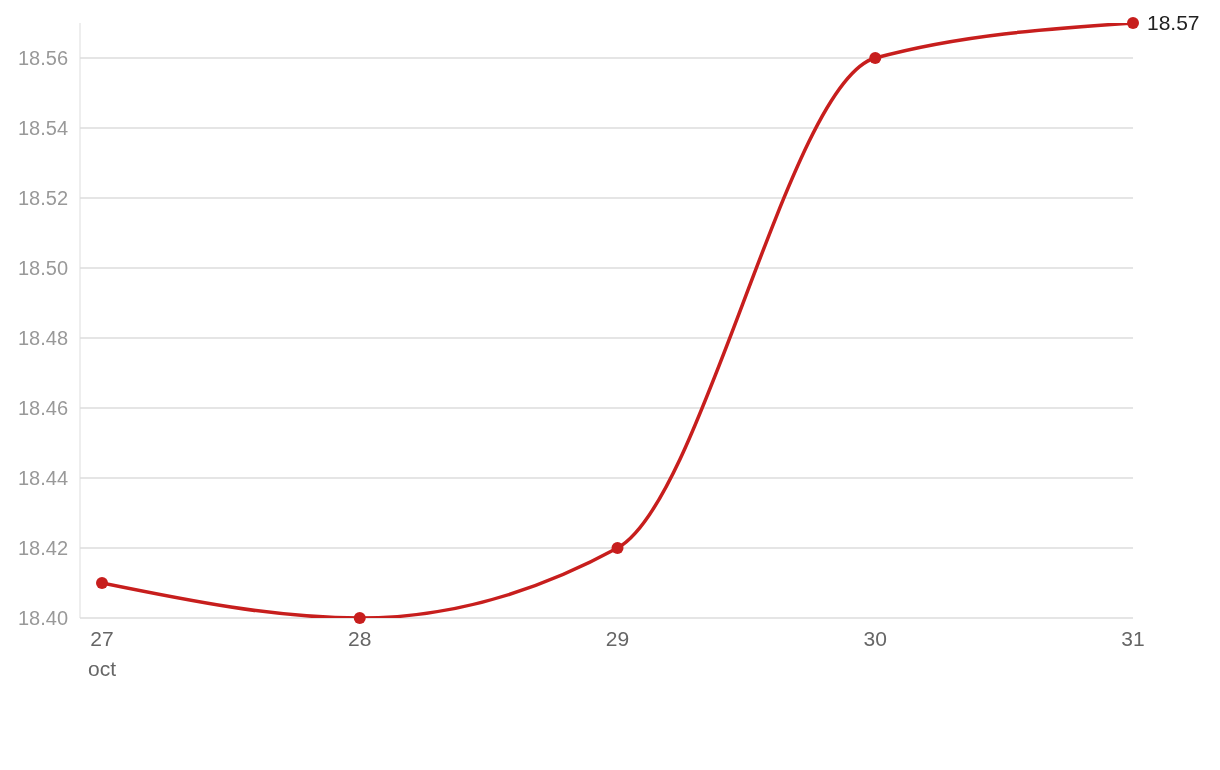 This screenshot has width=1220, height=770. I want to click on y-tick-label: 18.48, so click(43, 338).